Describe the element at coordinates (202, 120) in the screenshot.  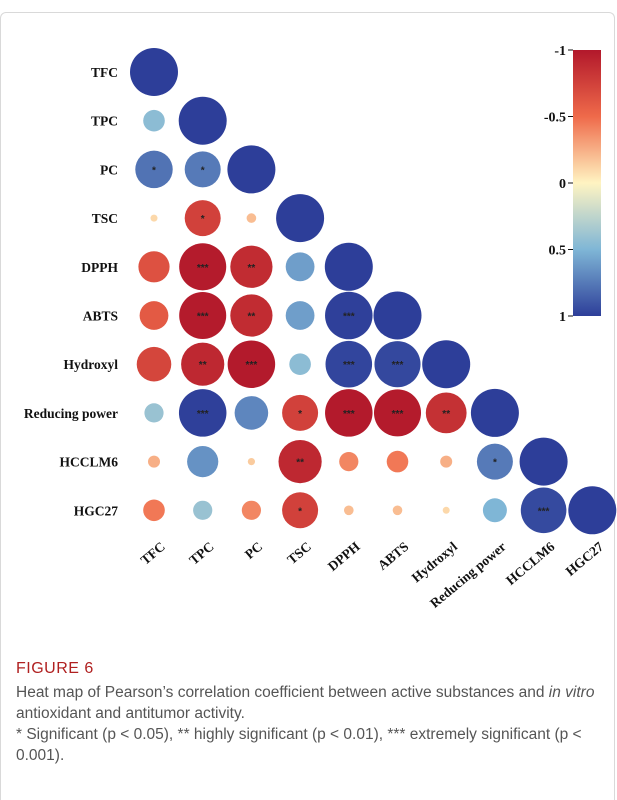
I see `cell-tpc-tpc` at that location.